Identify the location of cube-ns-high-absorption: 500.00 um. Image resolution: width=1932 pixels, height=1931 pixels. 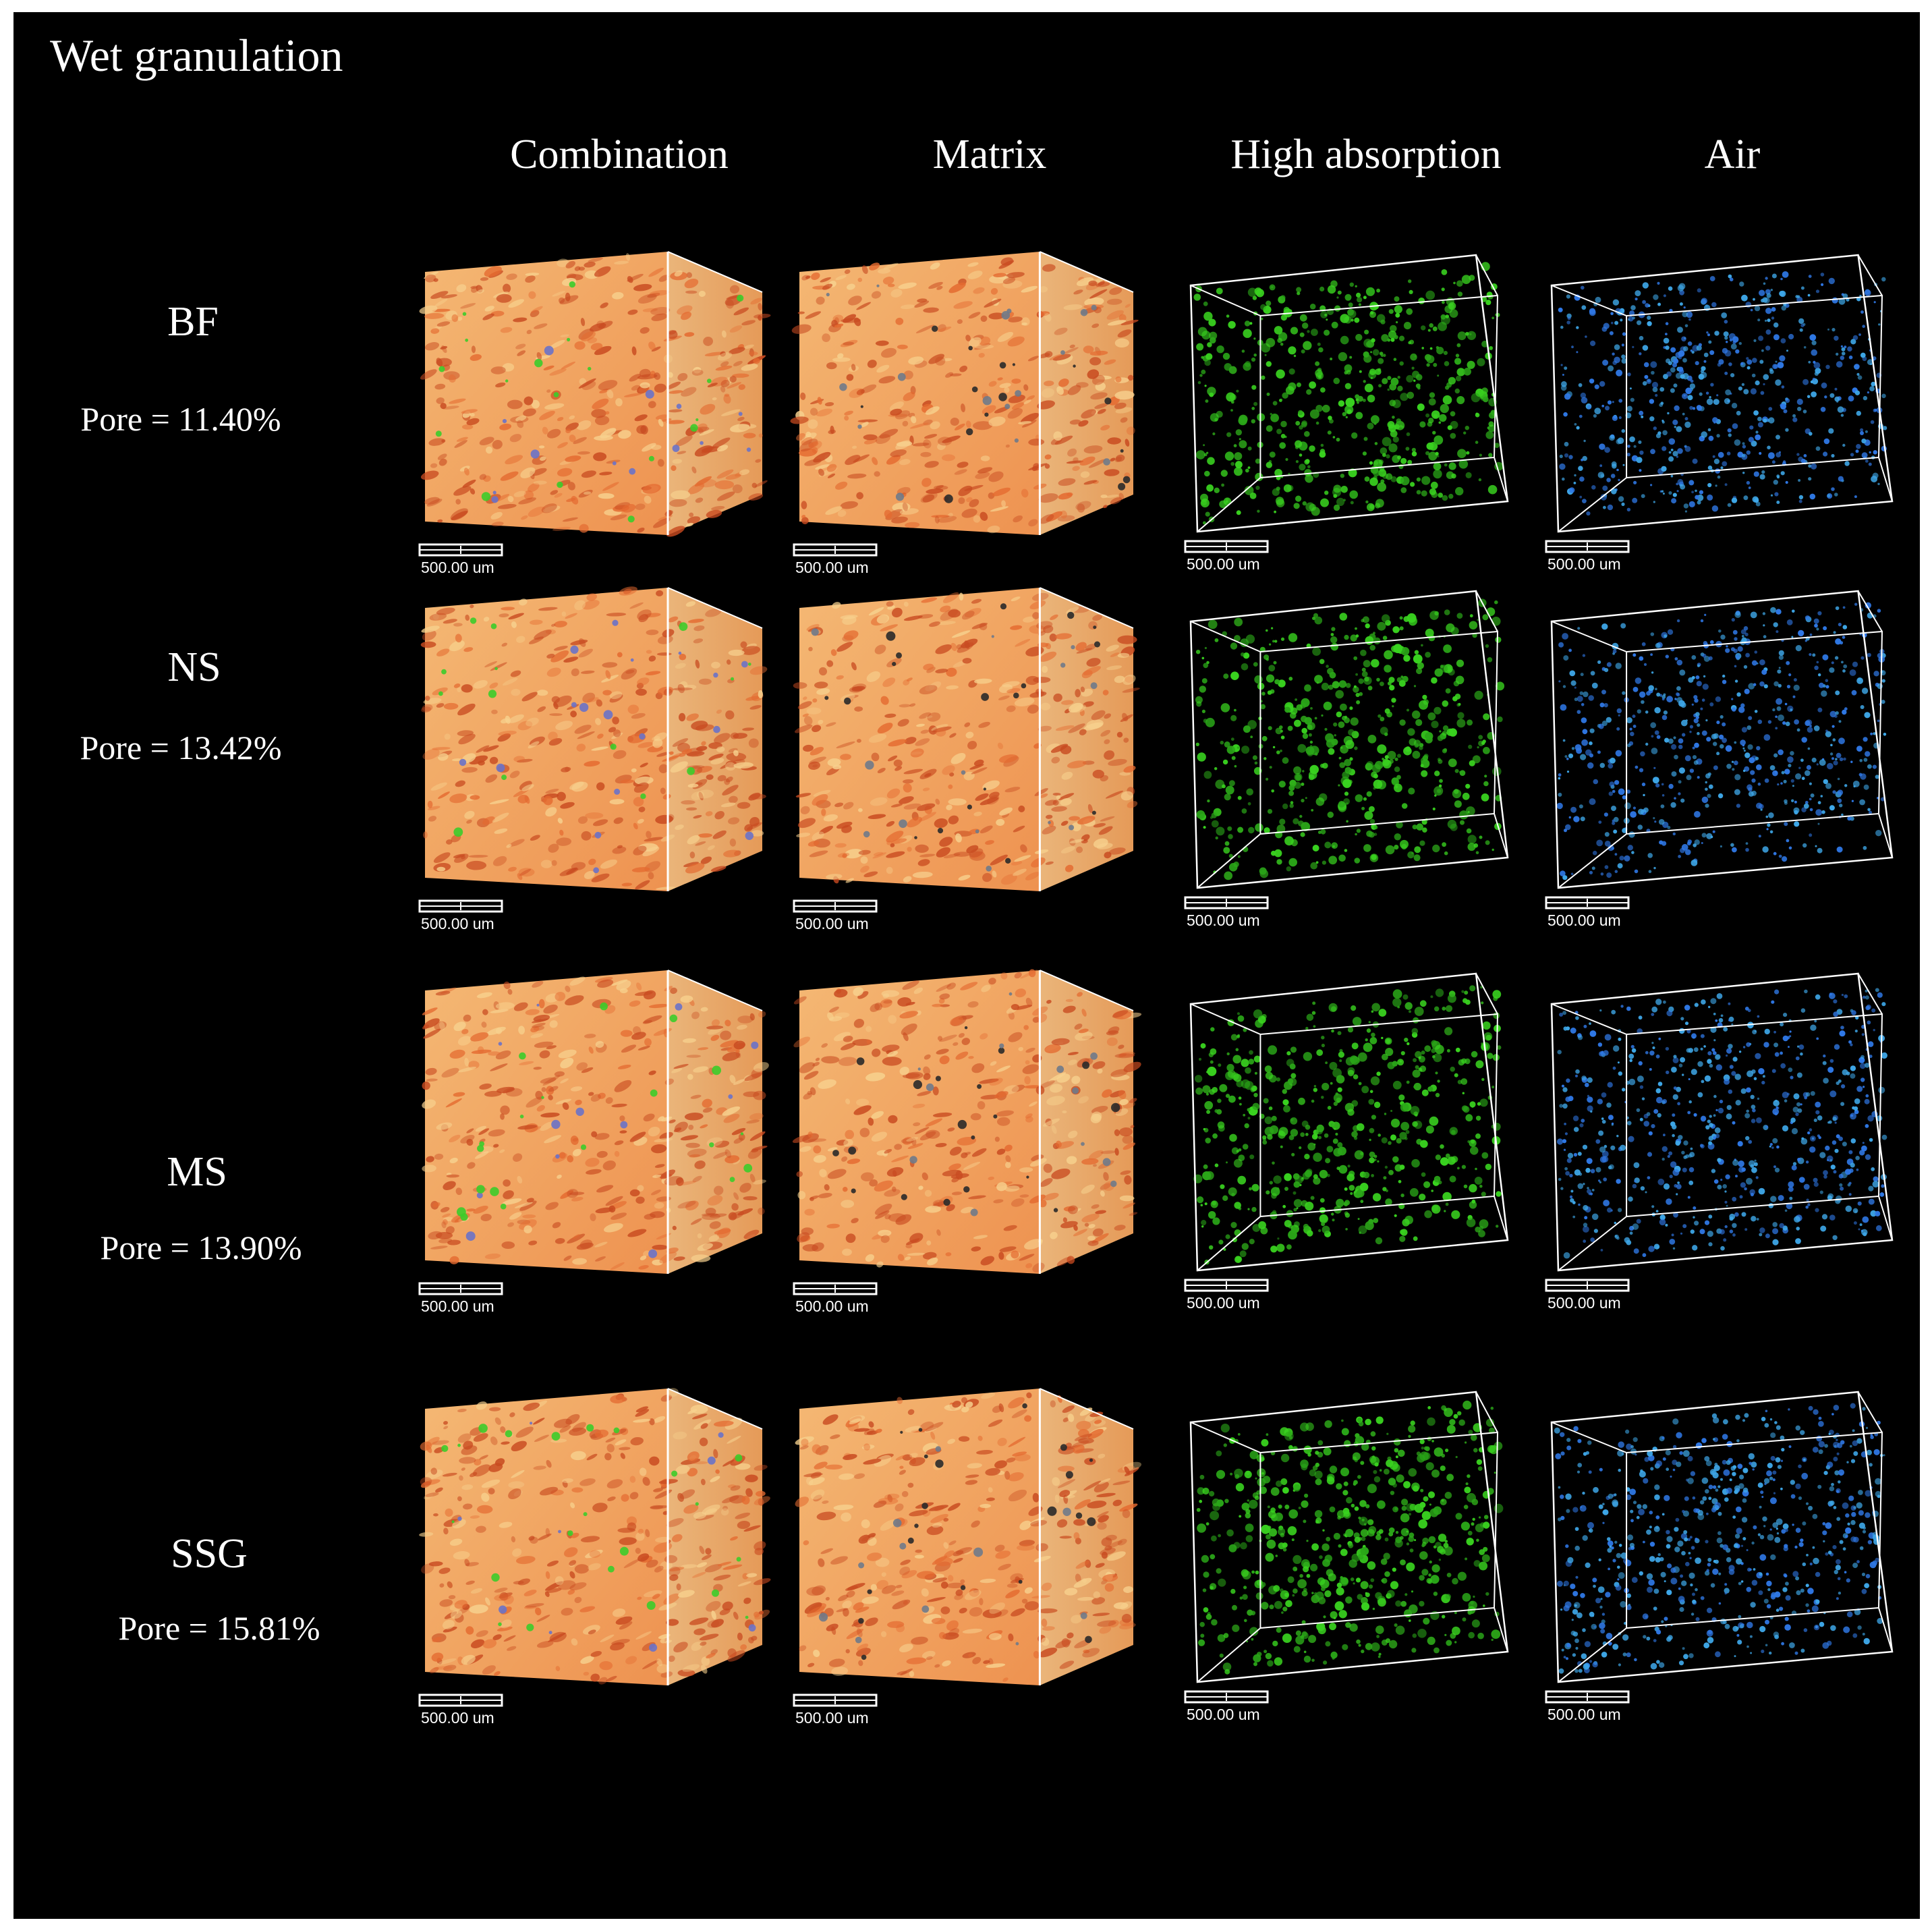
(1346, 759).